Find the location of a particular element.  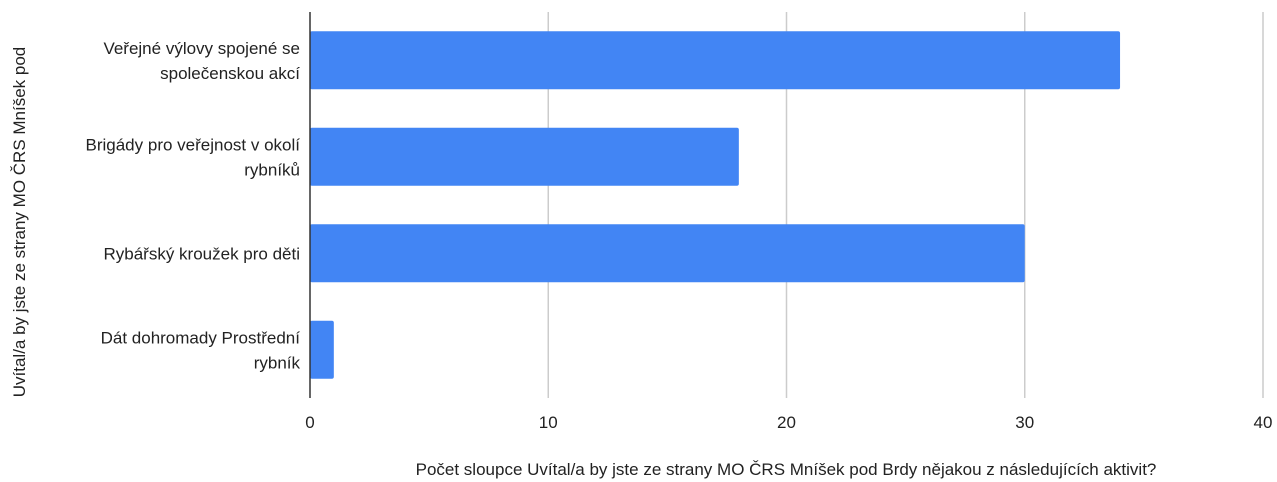

category-label-4: Dát dohromady Prostřední rybník is located at coordinates (201, 350).